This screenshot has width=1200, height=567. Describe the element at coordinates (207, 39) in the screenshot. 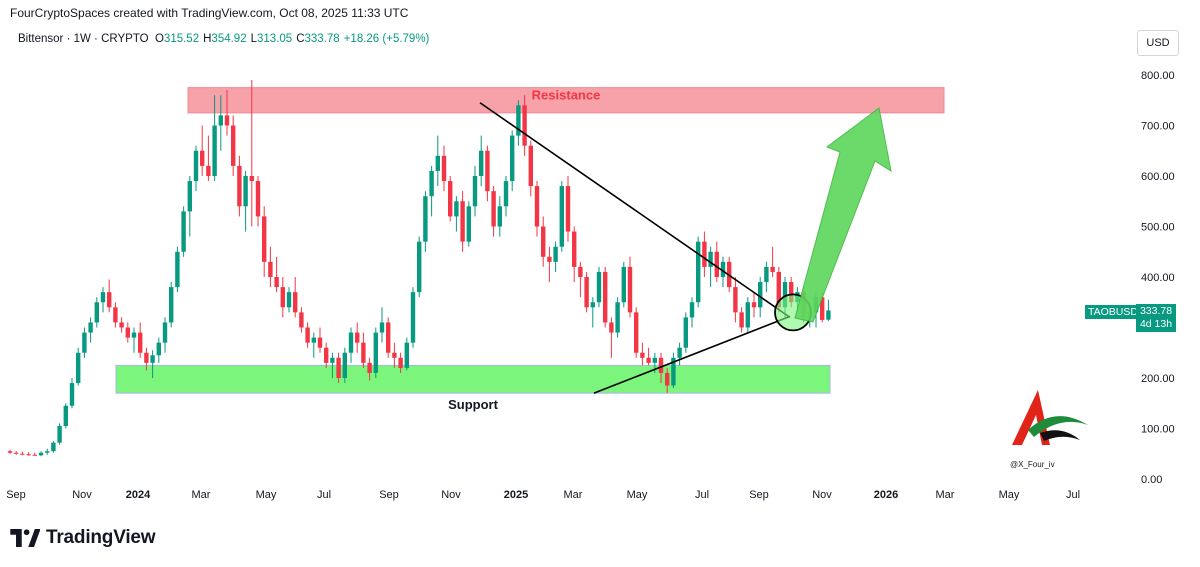

I see `high-label: H` at that location.